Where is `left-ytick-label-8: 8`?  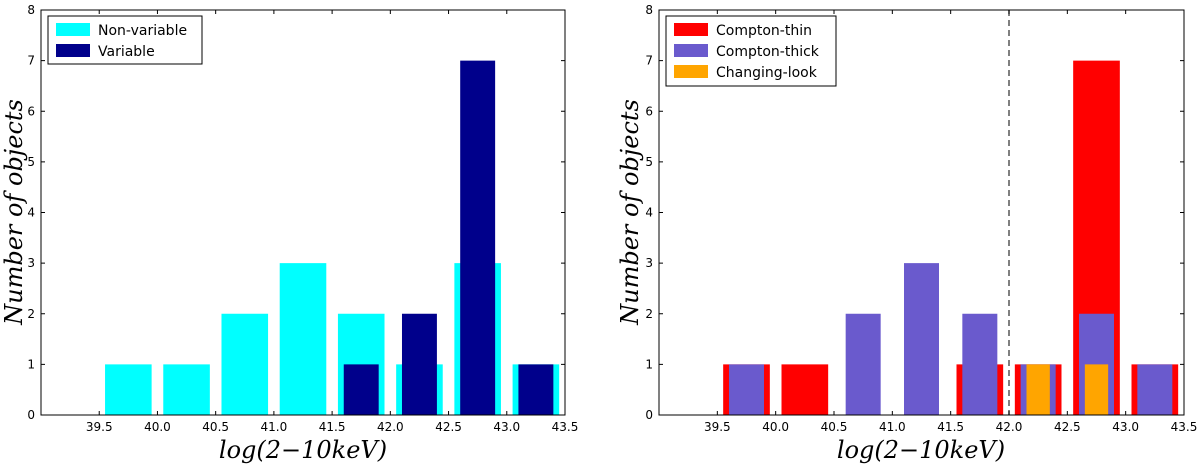 left-ytick-label-8: 8 is located at coordinates (31, 10).